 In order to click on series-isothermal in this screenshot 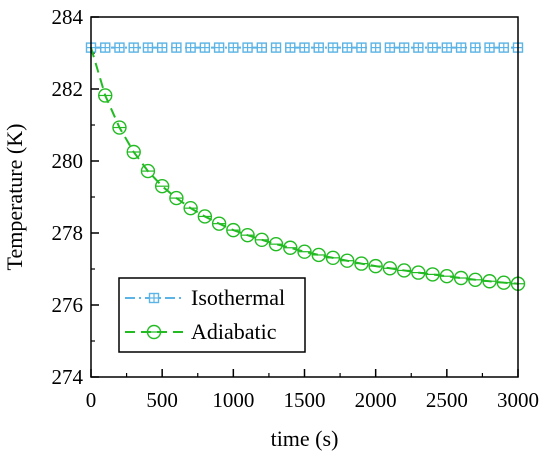, I will do `click(304, 47)`.